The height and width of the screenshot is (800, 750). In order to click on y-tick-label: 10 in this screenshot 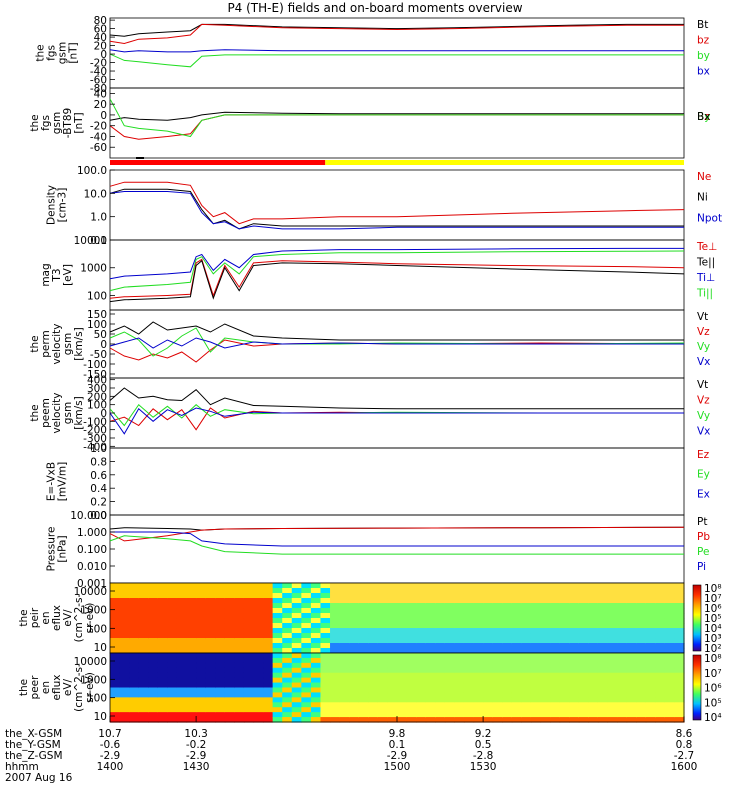, I will do `click(100, 717)`.